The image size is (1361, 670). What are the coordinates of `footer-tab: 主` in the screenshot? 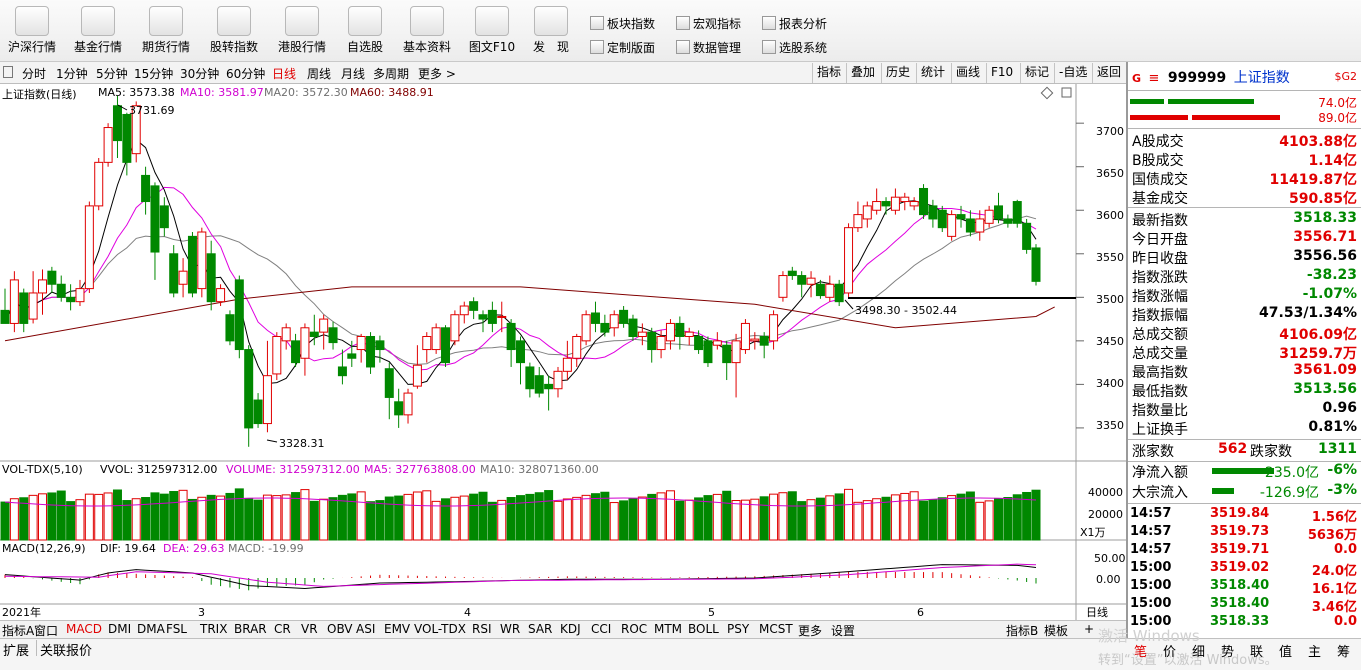 It's located at (1315, 652).